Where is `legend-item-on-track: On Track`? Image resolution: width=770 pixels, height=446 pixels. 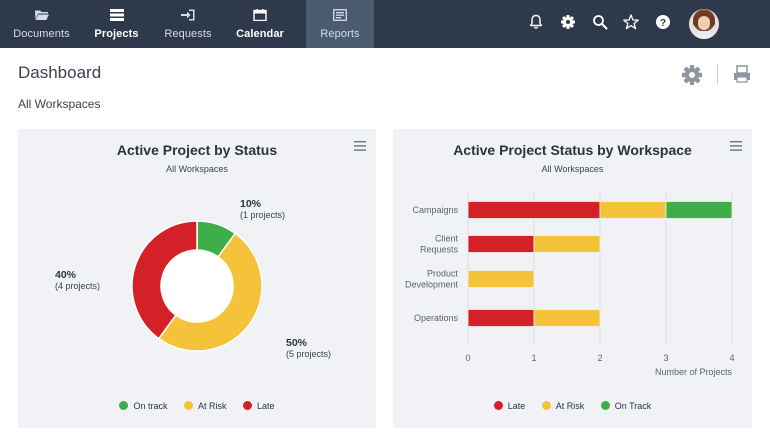 legend-item-on-track: On Track is located at coordinates (626, 406).